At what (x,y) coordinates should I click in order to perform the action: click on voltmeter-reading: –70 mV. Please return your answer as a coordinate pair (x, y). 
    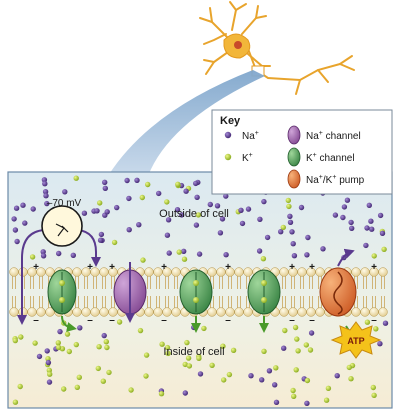
    Looking at the image, I should click on (64, 203).